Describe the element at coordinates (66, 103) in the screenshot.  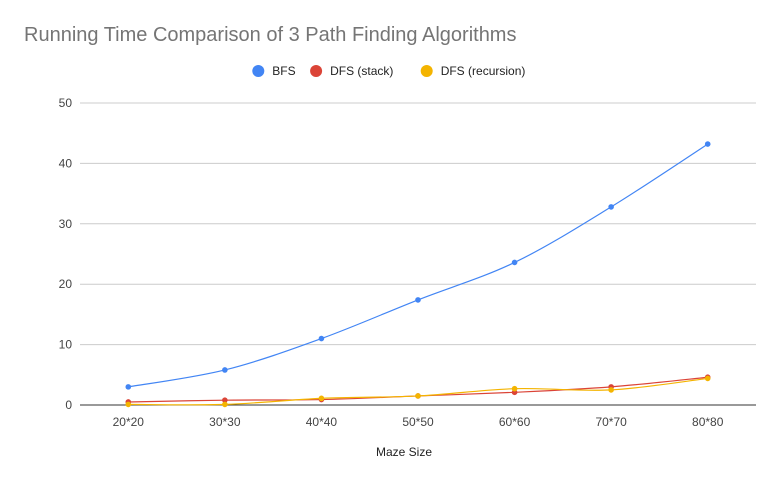
I see `y-tick-label: 50` at that location.